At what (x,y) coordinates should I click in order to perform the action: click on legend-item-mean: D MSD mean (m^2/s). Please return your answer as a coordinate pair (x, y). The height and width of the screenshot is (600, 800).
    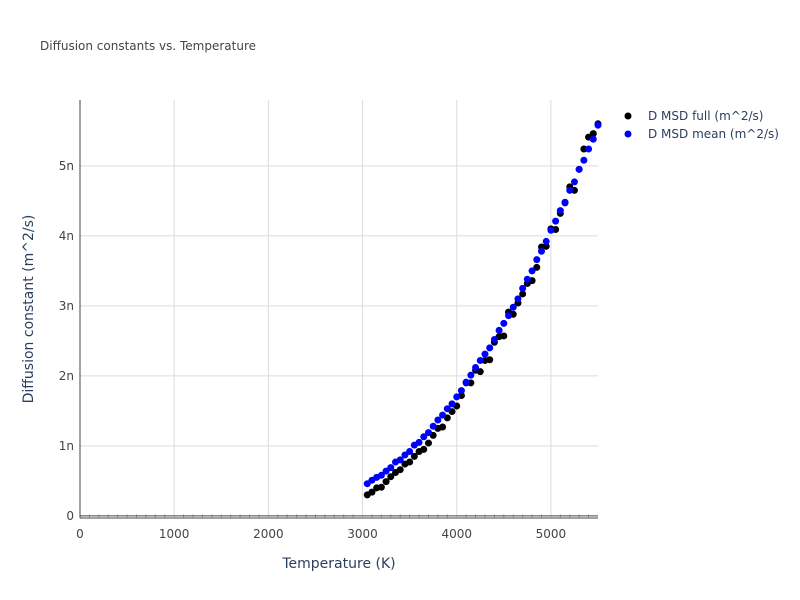
    Looking at the image, I should click on (701, 134).